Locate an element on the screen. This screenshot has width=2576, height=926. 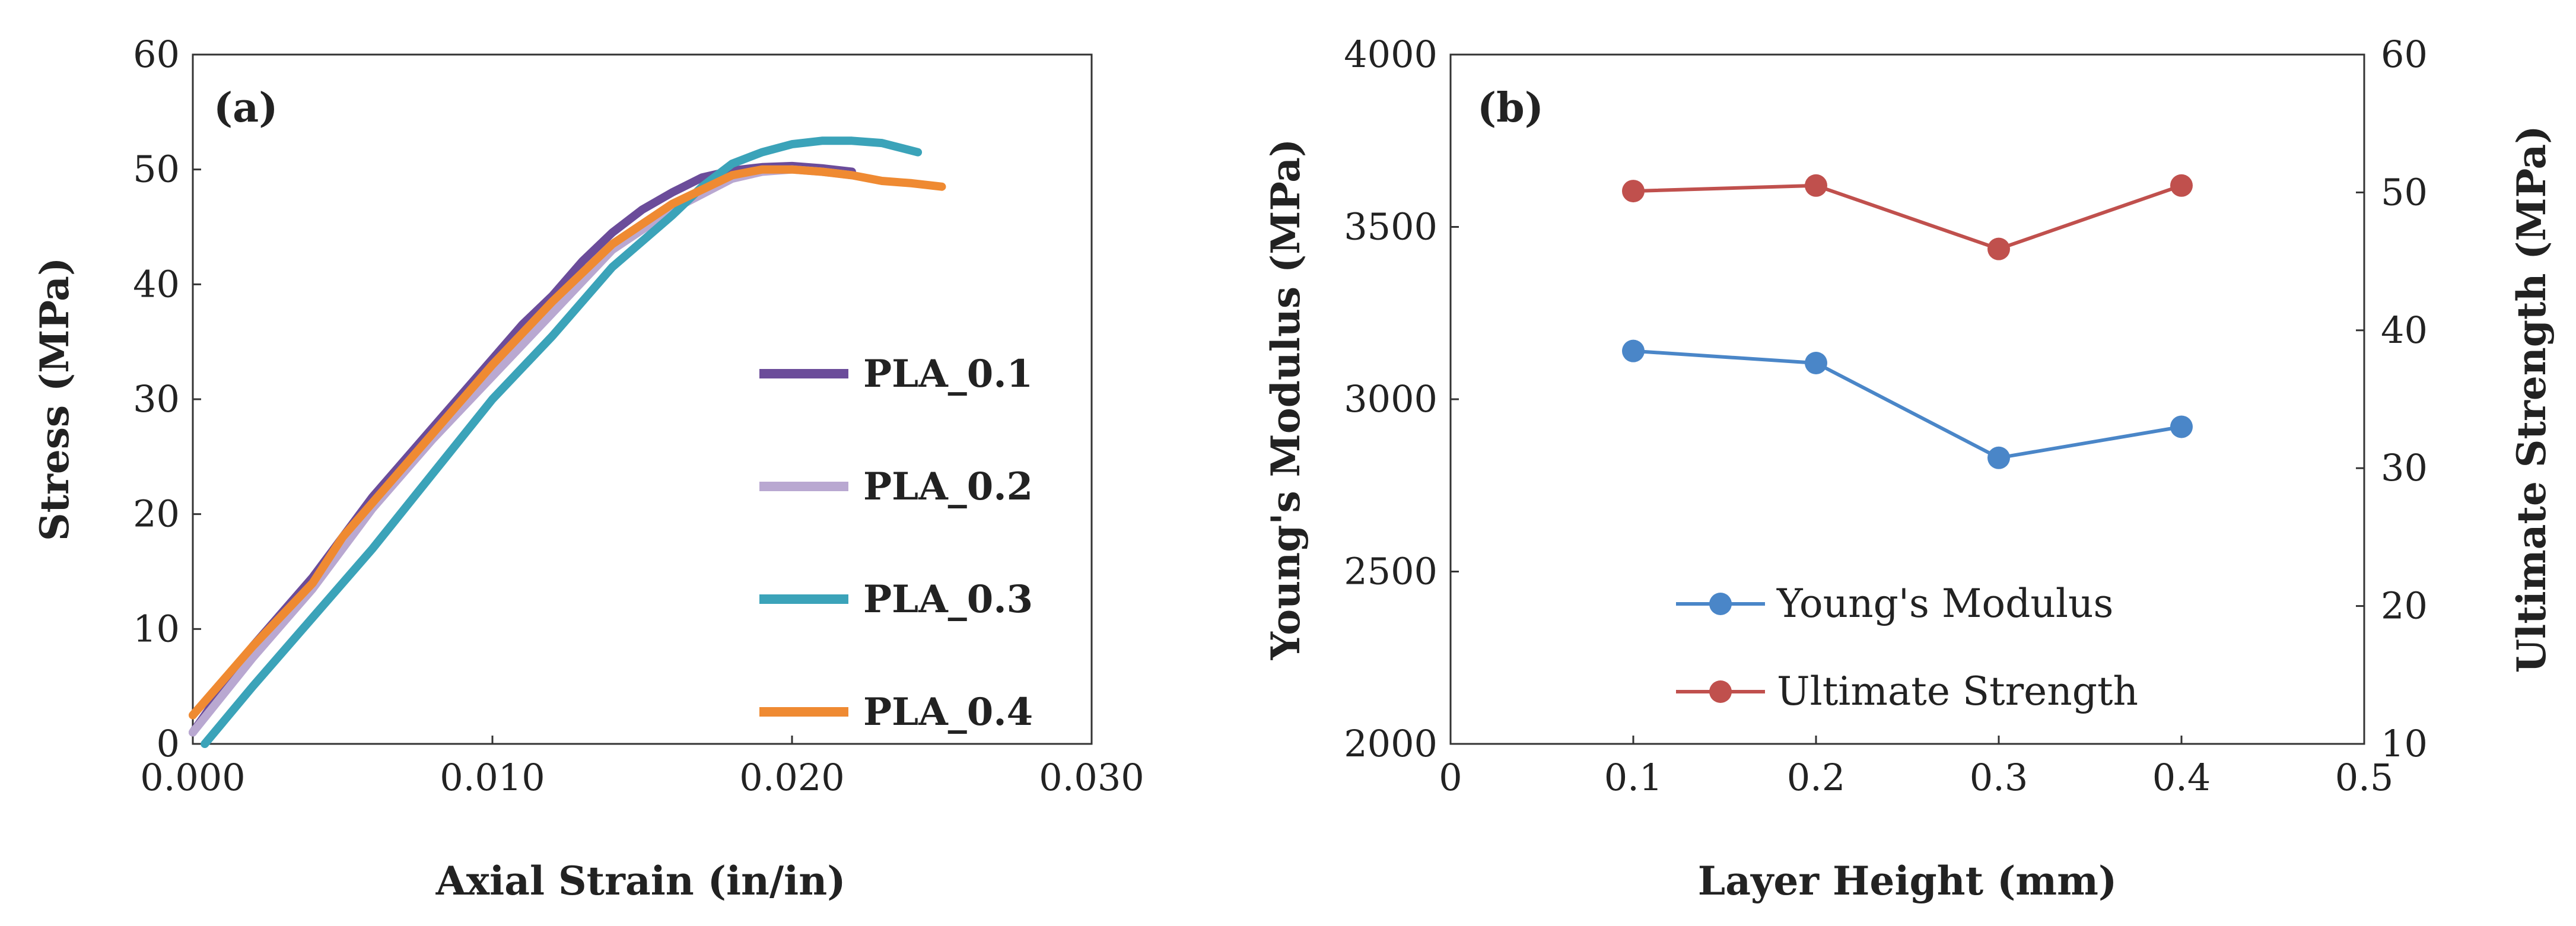
series-group-b is located at coordinates (1907, 321).